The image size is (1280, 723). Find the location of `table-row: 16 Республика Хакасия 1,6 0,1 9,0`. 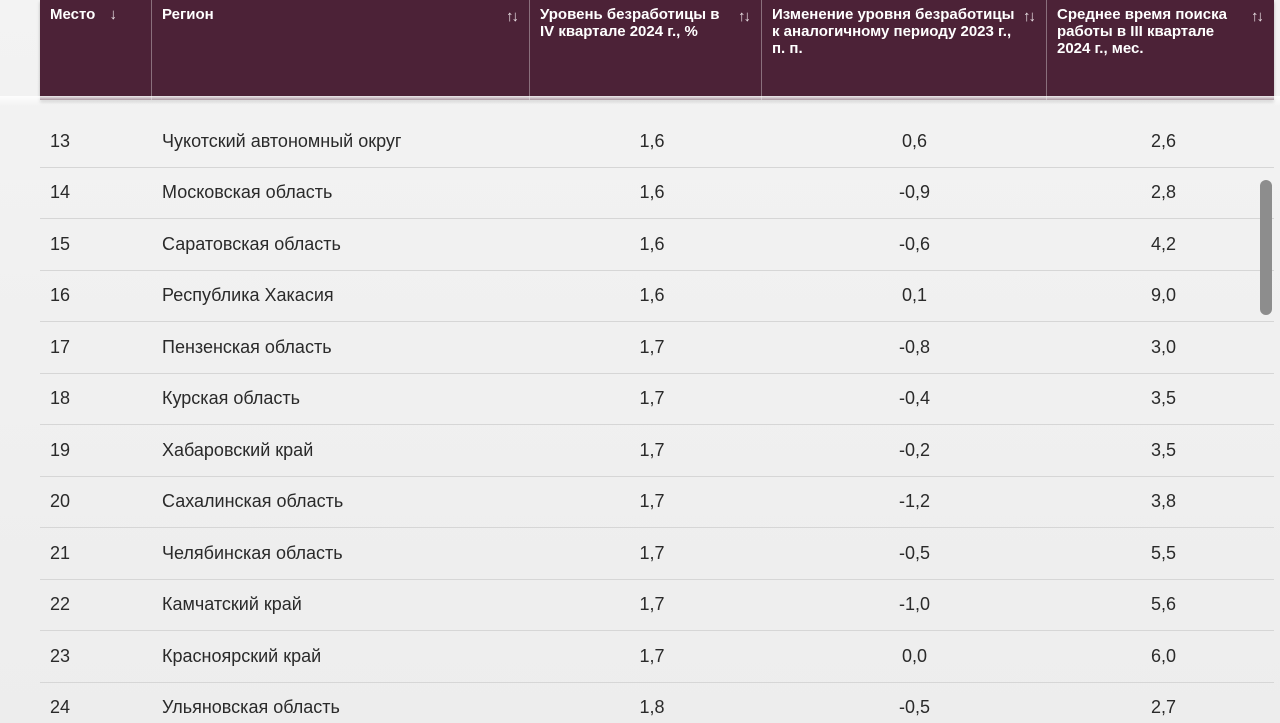

table-row: 16 Республика Хакасия 1,6 0,1 9,0 is located at coordinates (657, 296).